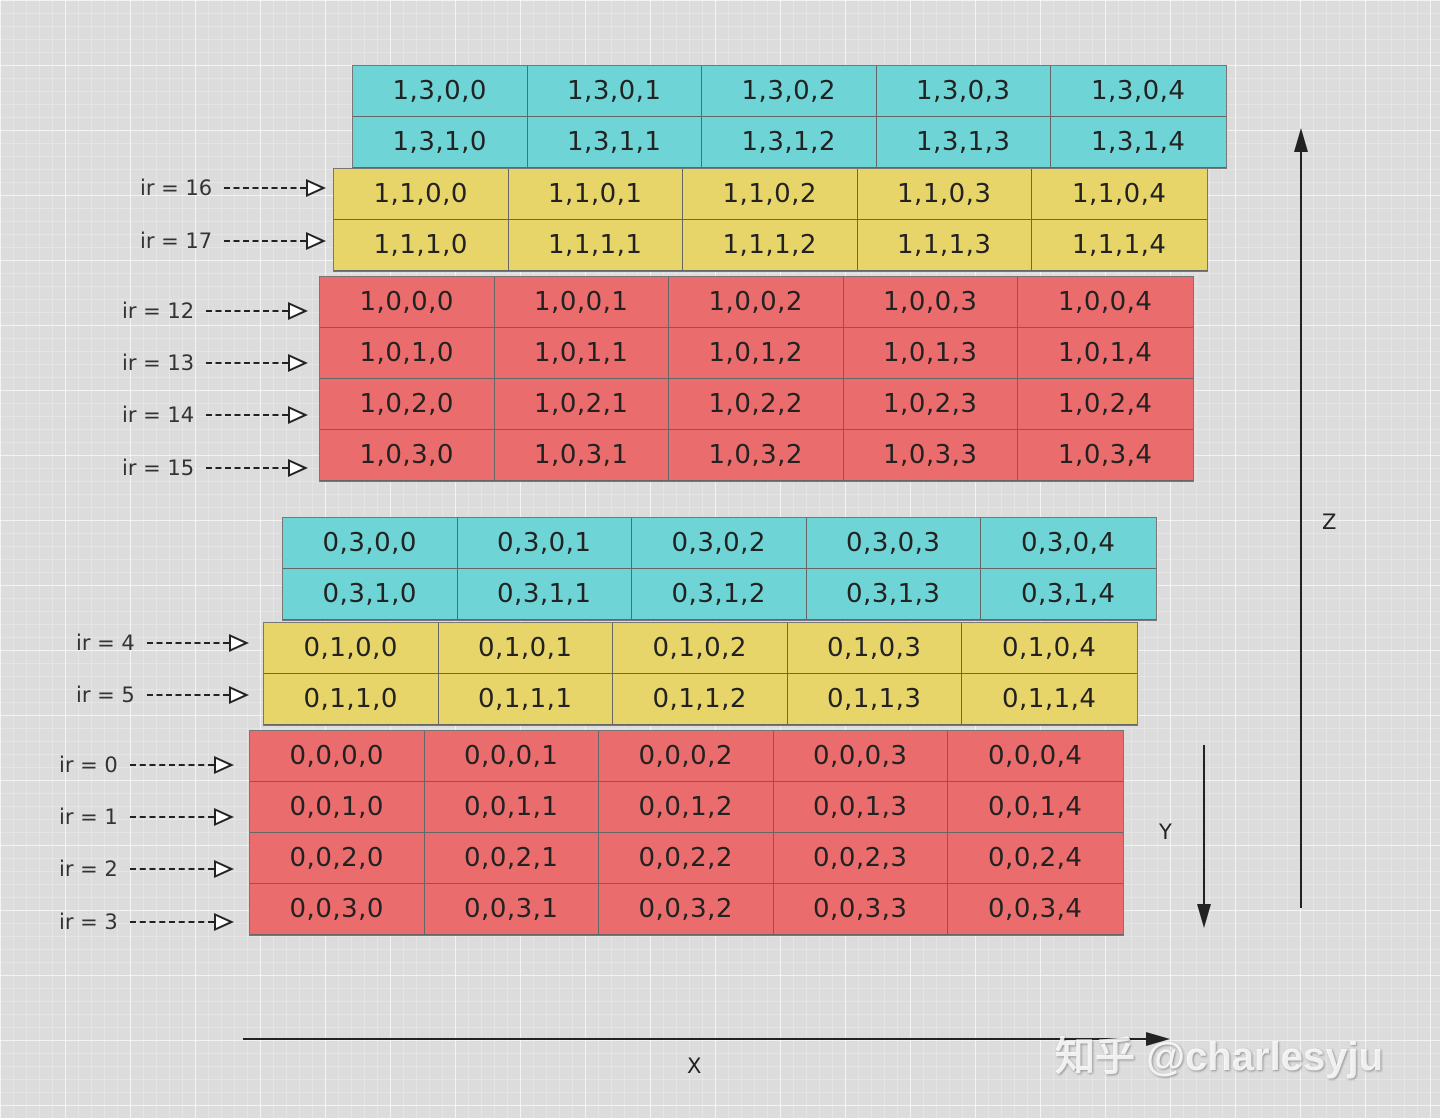 This screenshot has width=1440, height=1118. I want to click on grid-cell: 0,0,0,2, so click(686, 756).